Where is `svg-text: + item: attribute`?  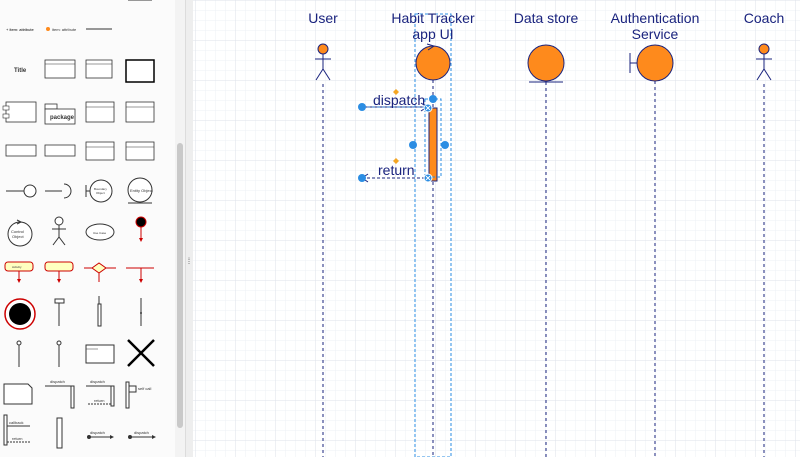
svg-text: + item: attribute is located at coordinates (20, 29).